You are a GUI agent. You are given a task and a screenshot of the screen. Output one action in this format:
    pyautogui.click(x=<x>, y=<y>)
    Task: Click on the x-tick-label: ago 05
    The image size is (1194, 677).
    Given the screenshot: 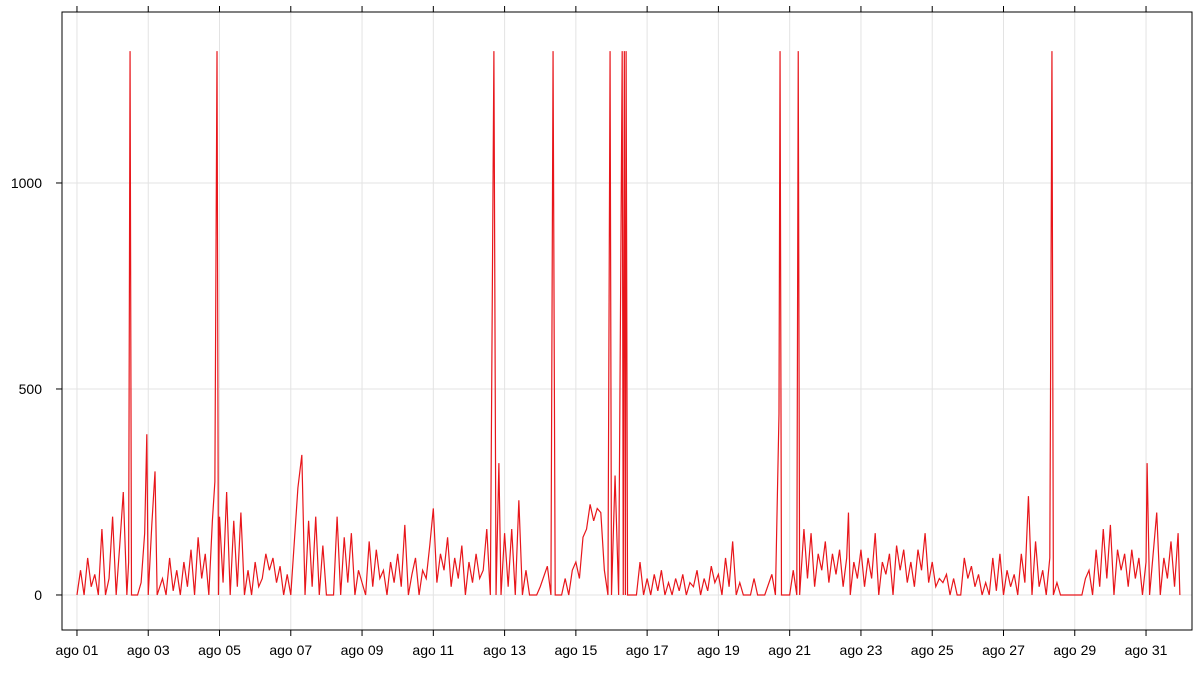 What is the action you would take?
    pyautogui.click(x=219, y=650)
    